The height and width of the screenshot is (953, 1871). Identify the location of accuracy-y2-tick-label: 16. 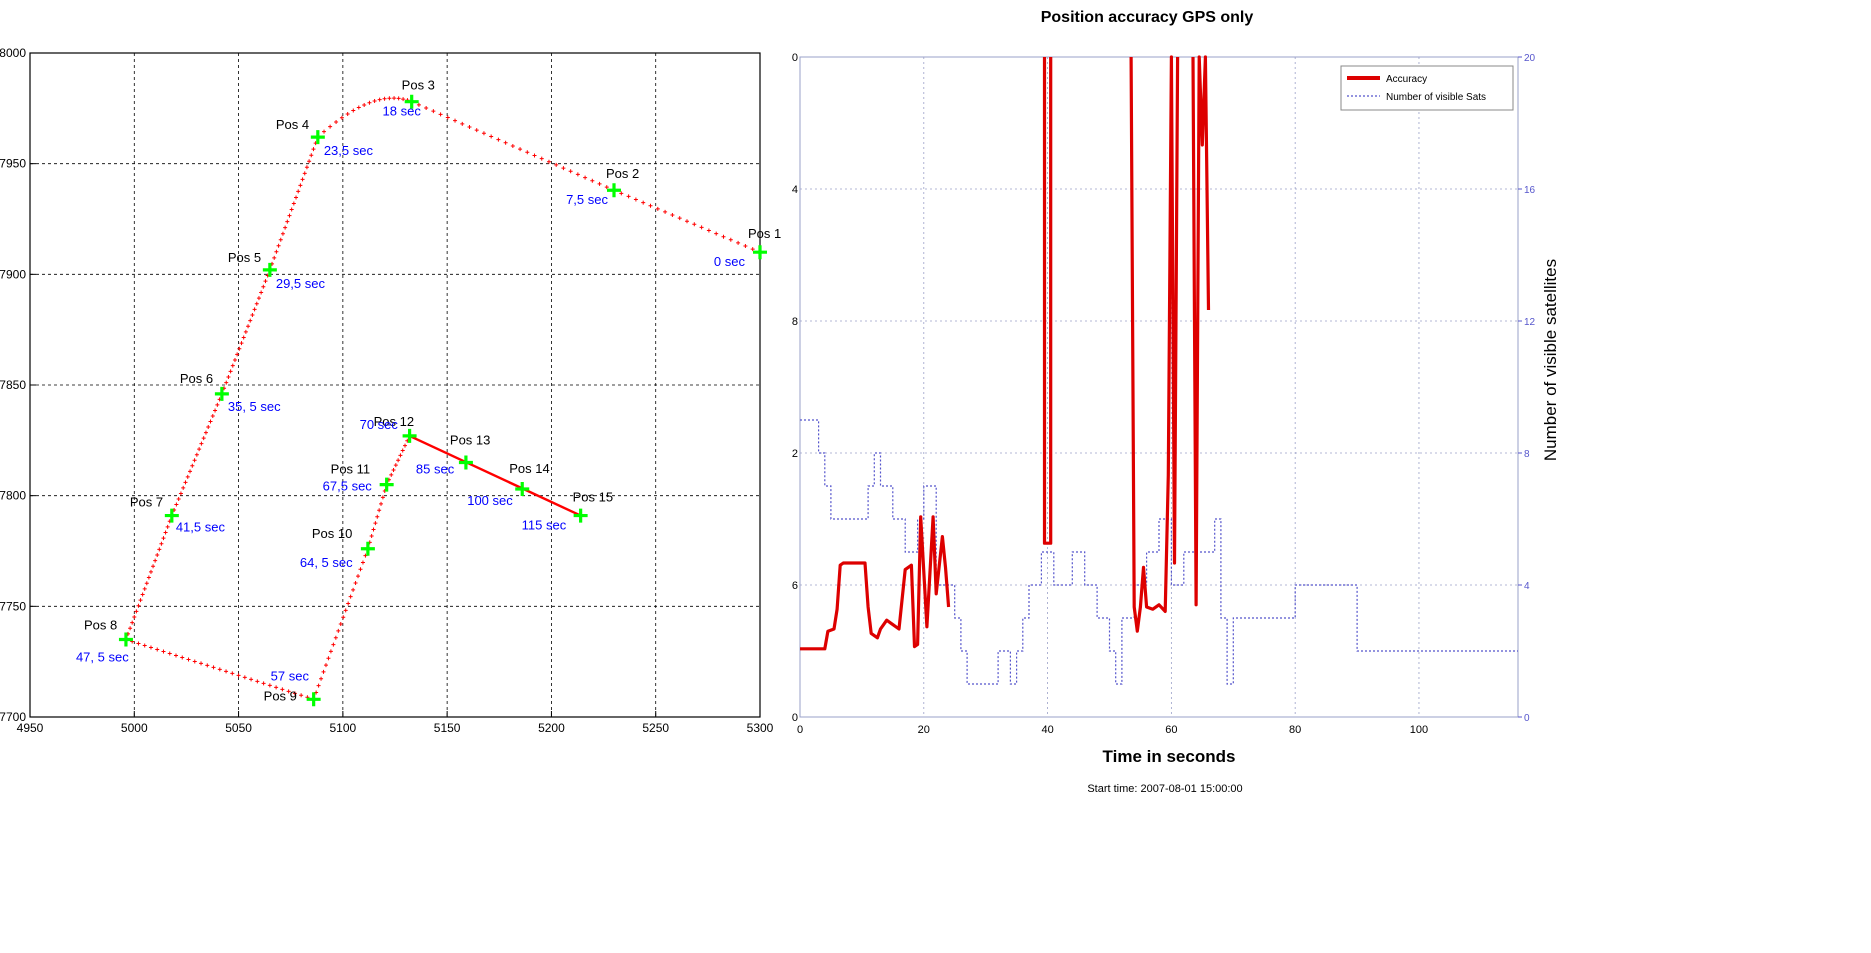
(1530, 190).